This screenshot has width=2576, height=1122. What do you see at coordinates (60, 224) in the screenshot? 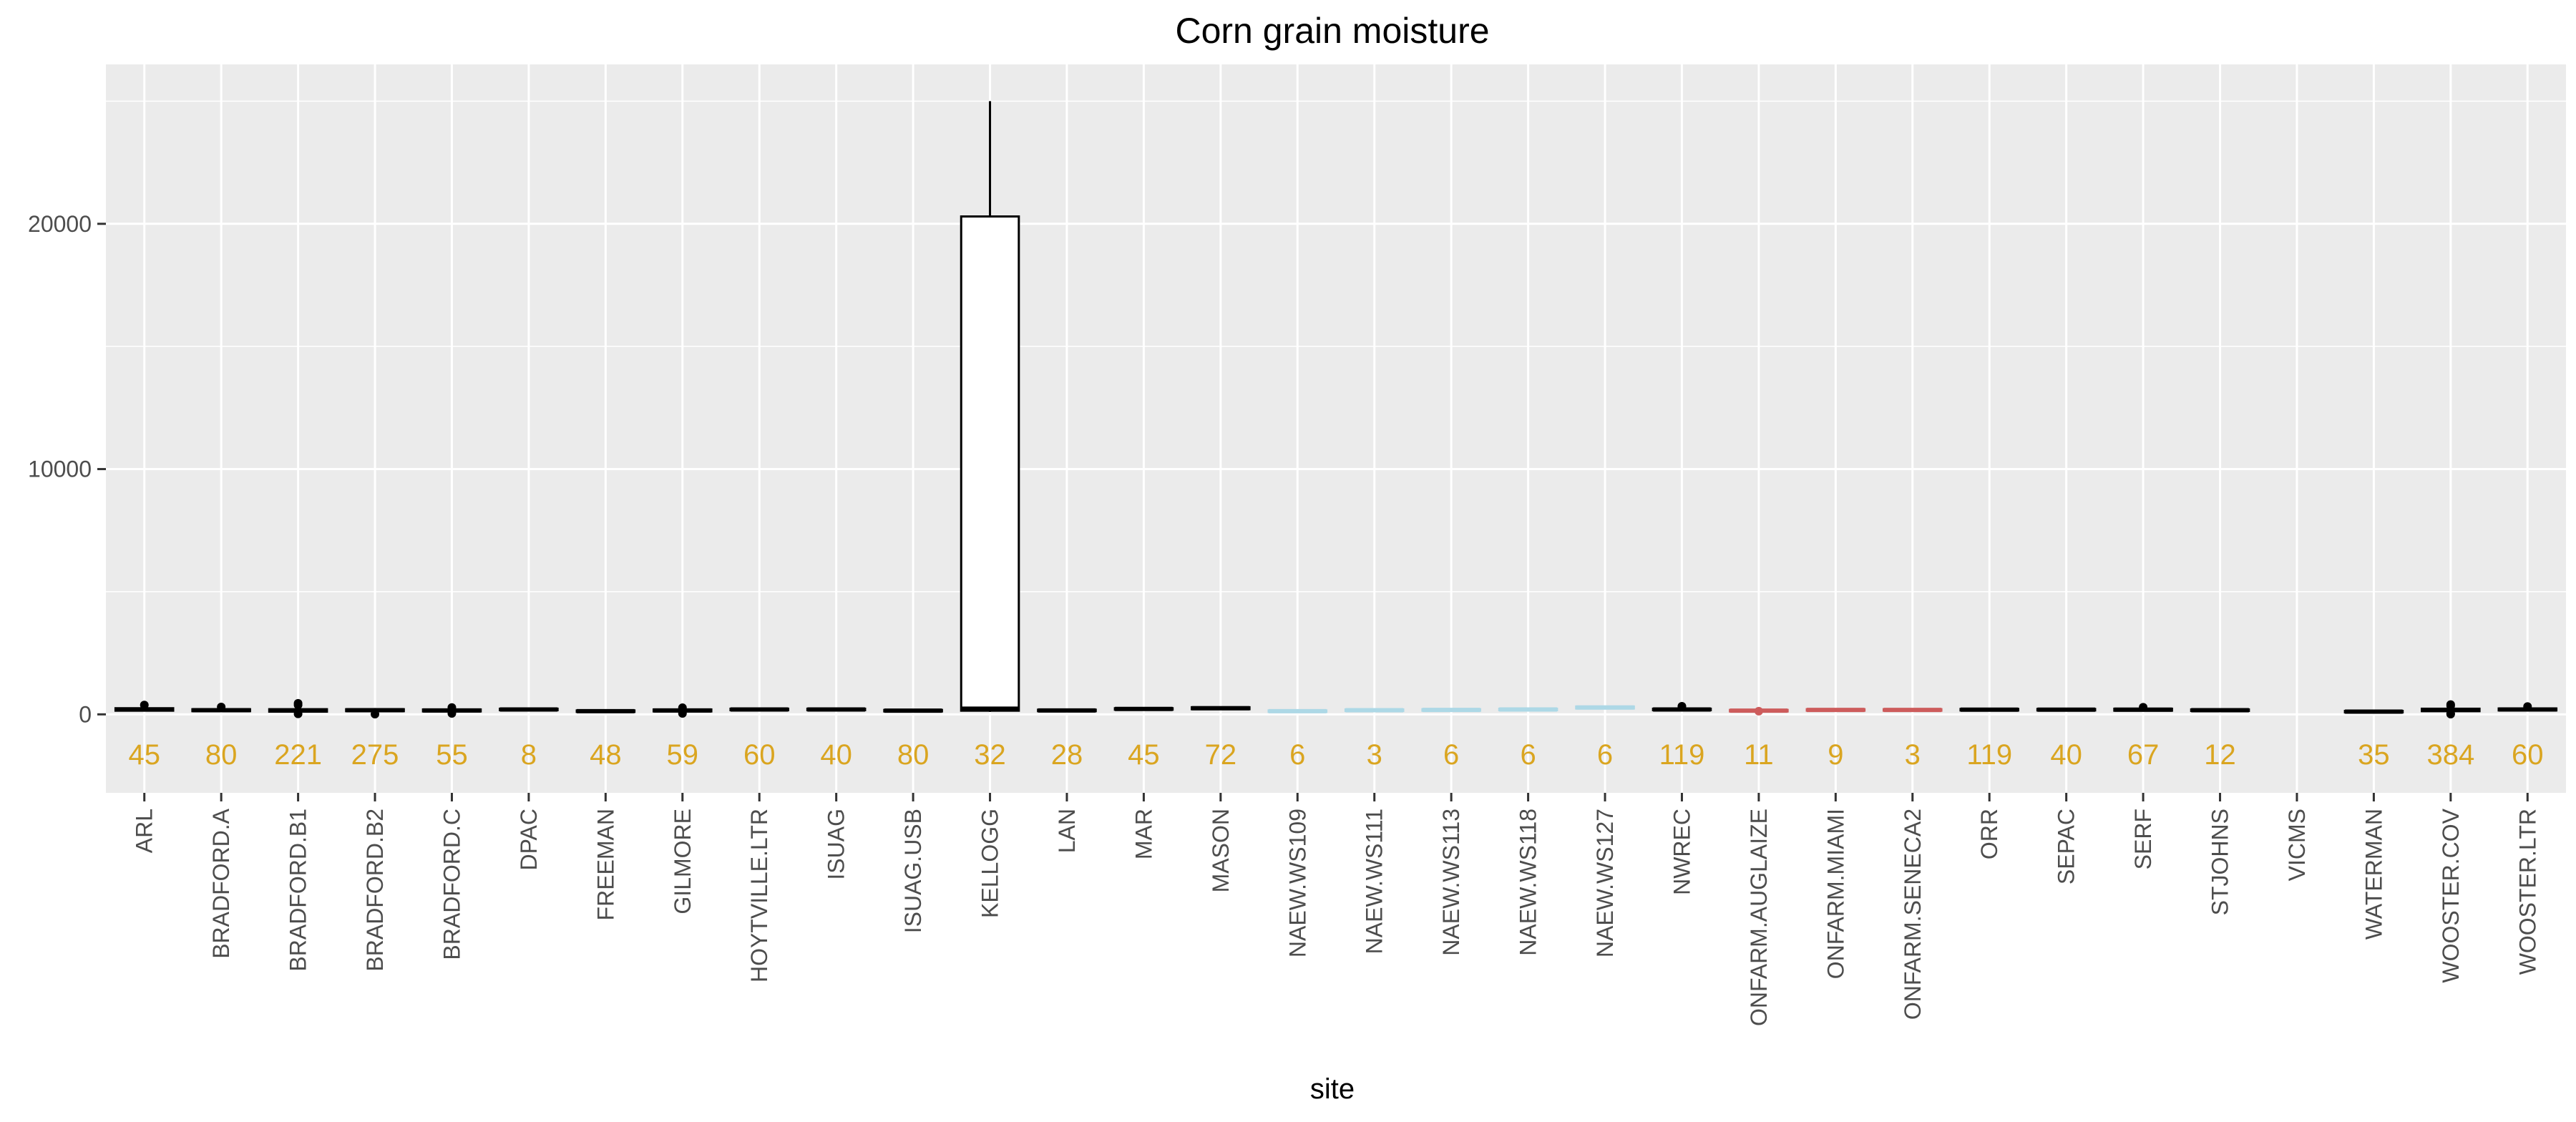
I see `y-tick-label: 20000` at bounding box center [60, 224].